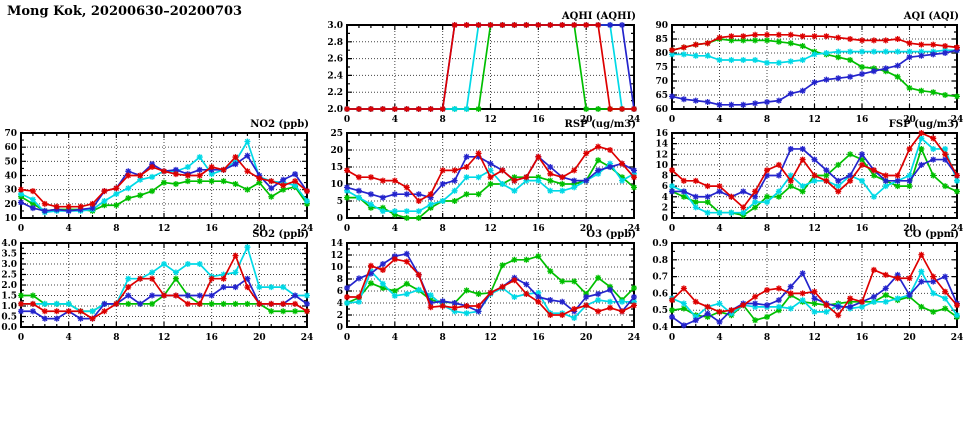 The width and height of the screenshot is (975, 447). Describe the element at coordinates (809, 73) in the screenshot. I see `aqi-plot: 60 65 70 75 80 85 90 0 4 8 12 16 20 24` at that location.